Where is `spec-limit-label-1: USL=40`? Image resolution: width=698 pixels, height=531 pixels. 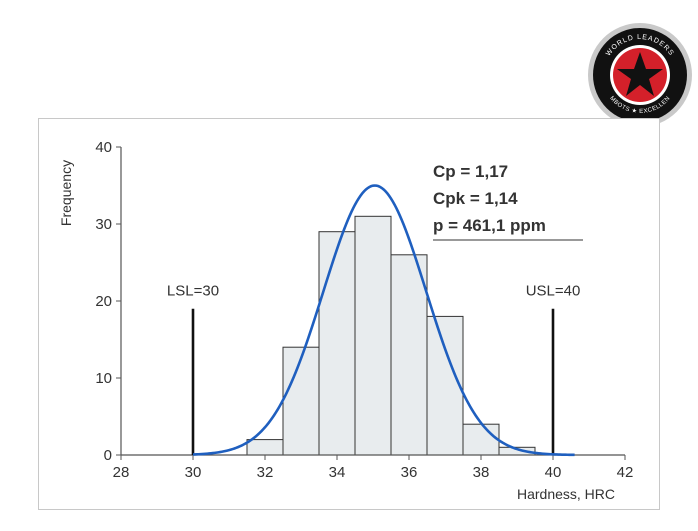
spec-limit-label-1: USL=40 is located at coordinates (553, 291).